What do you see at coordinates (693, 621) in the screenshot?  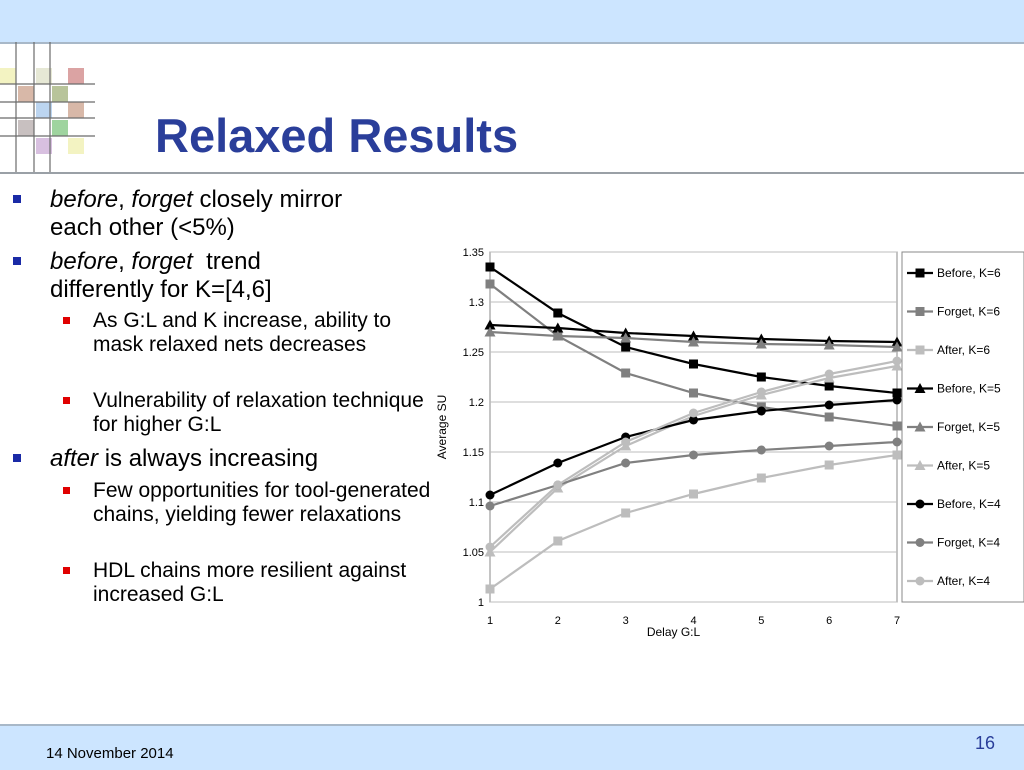 I see `x-tick-label: 4` at bounding box center [693, 621].